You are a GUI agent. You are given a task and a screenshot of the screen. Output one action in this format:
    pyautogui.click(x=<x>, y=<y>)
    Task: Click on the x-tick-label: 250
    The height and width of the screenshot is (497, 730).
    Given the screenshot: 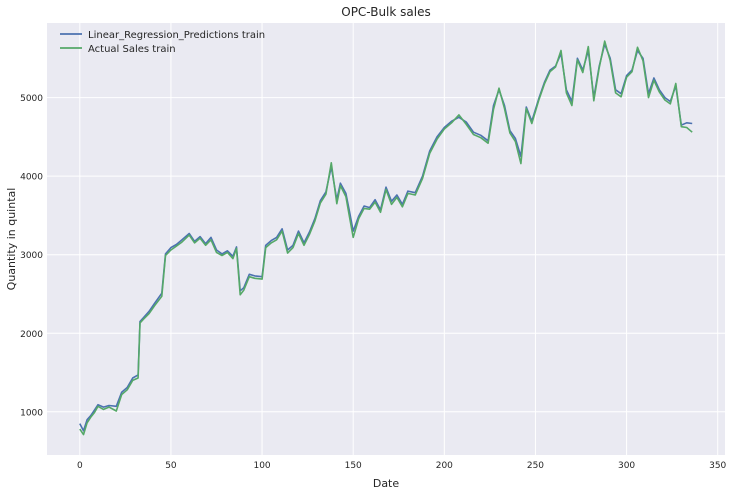 What is the action you would take?
    pyautogui.click(x=535, y=466)
    